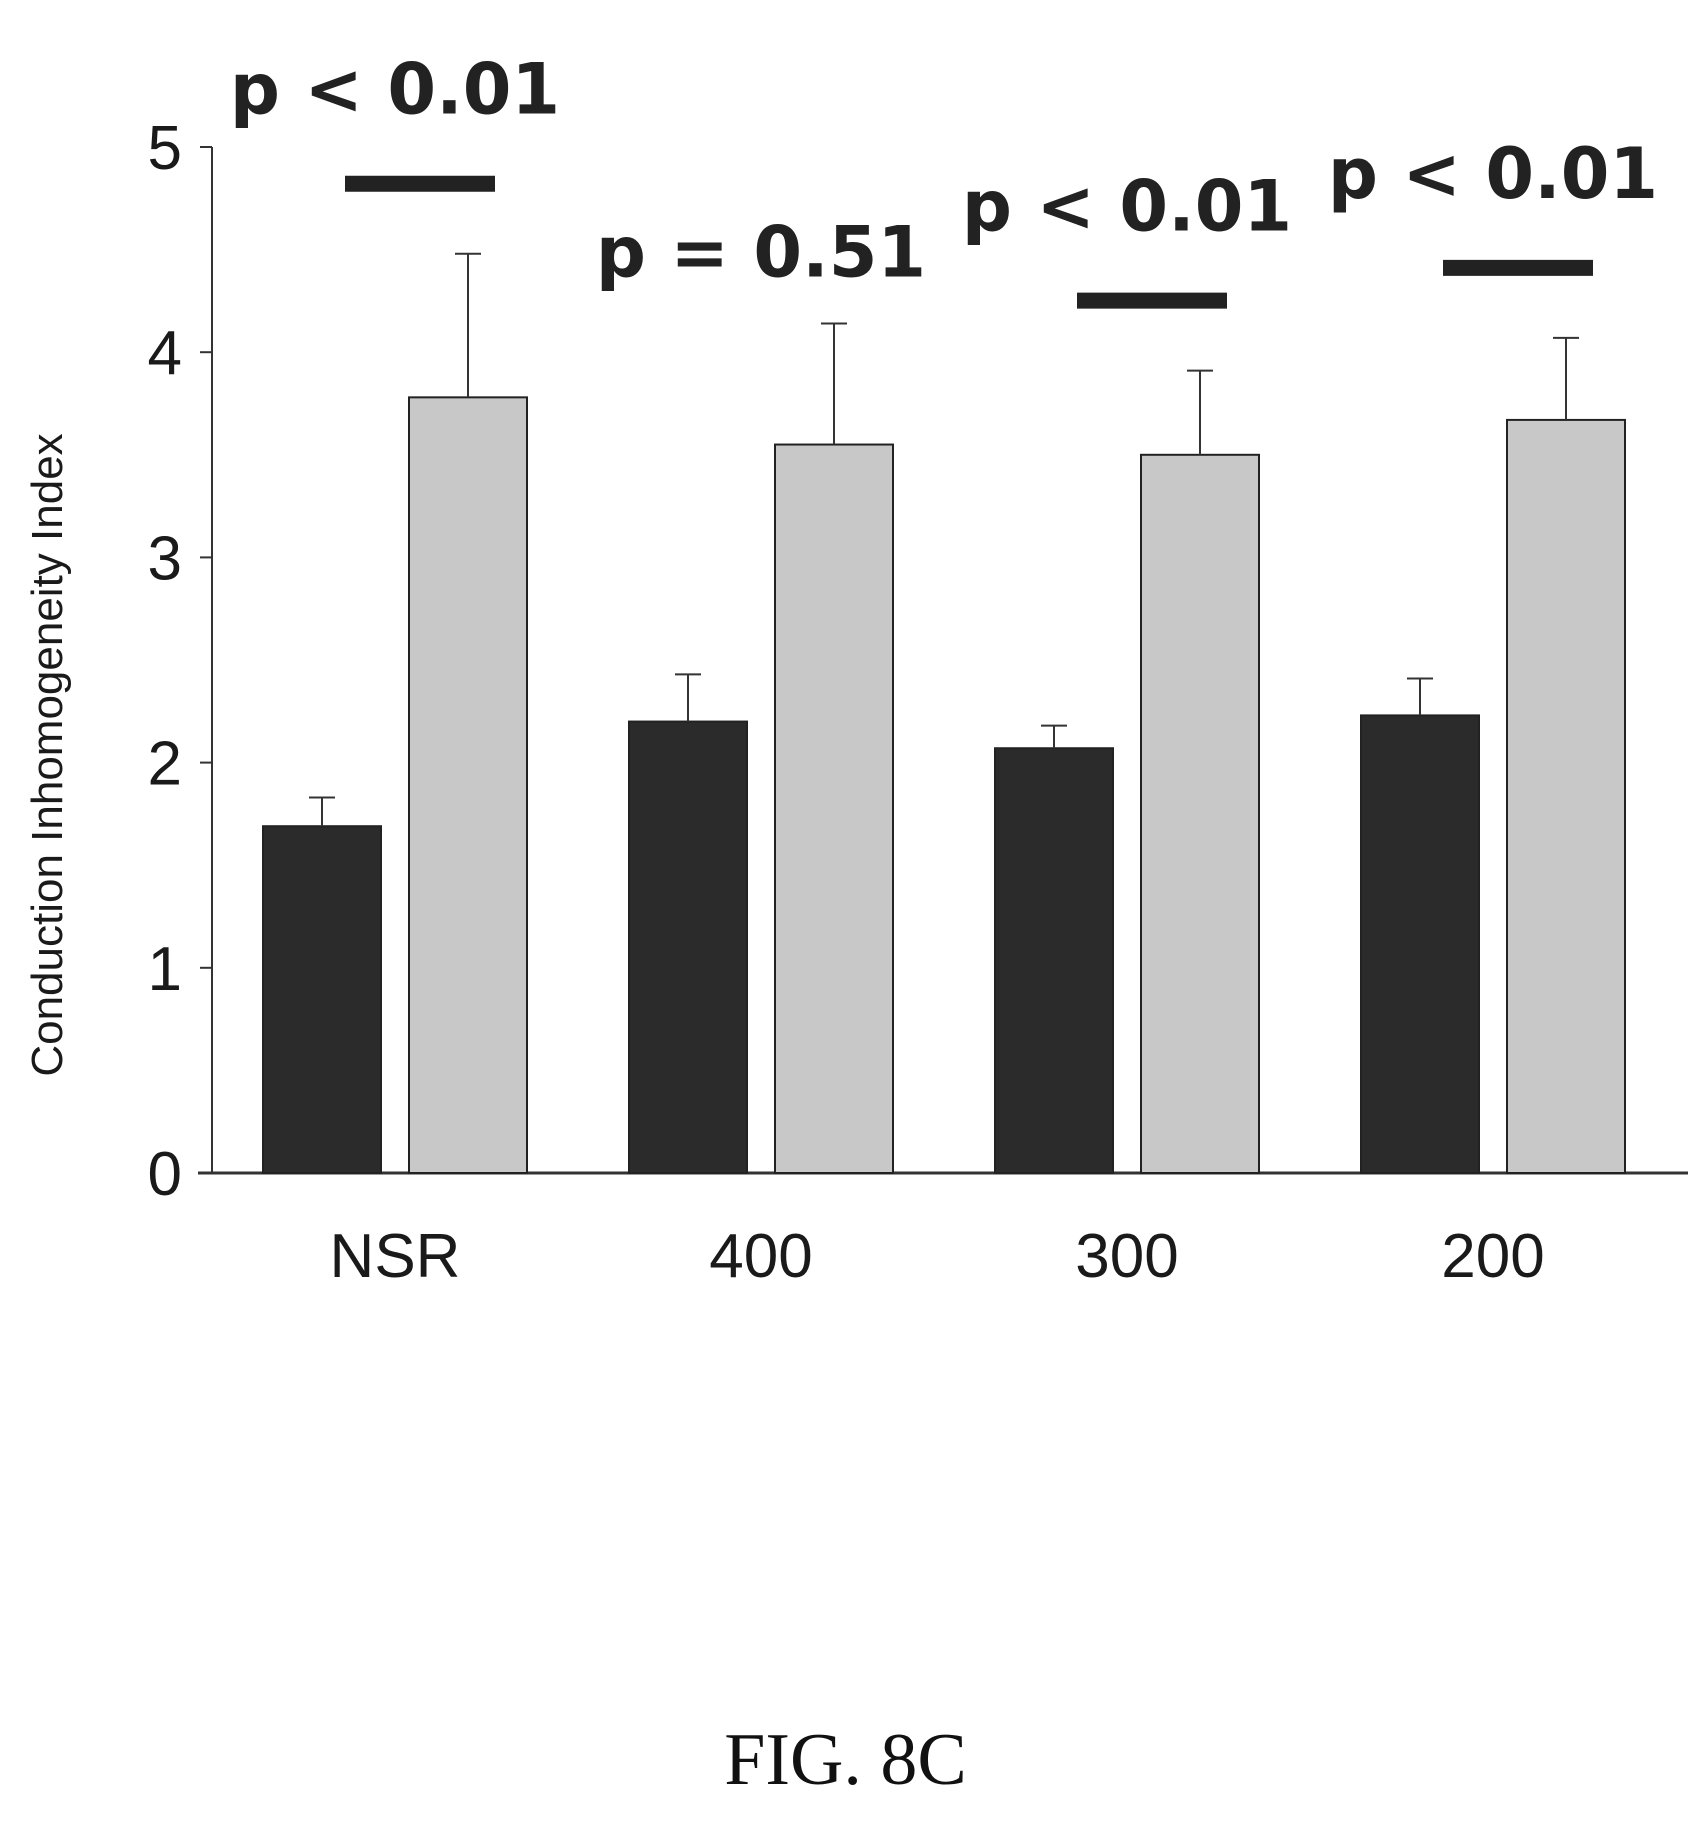 The image size is (1691, 1823). What do you see at coordinates (845, 1760) in the screenshot?
I see `figure-label: FIG. 8C` at bounding box center [845, 1760].